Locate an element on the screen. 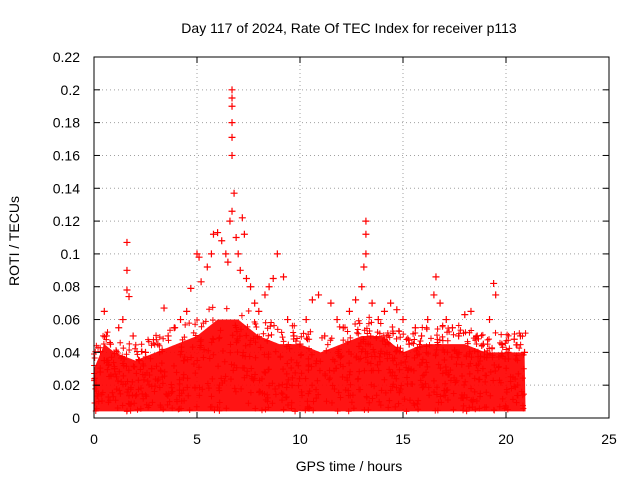  x-tick-label: 0 is located at coordinates (94, 439).